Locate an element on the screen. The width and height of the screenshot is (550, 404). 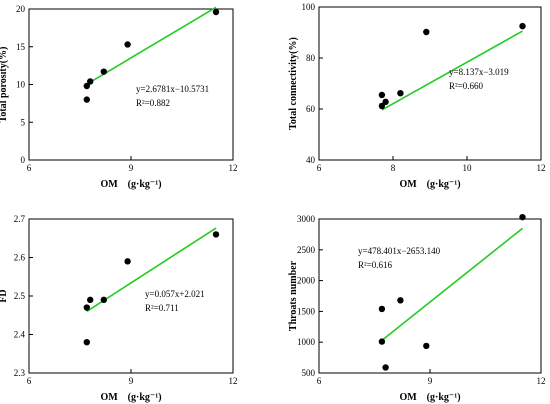
r-squared-label: R²=0.660 is located at coordinates (466, 86).